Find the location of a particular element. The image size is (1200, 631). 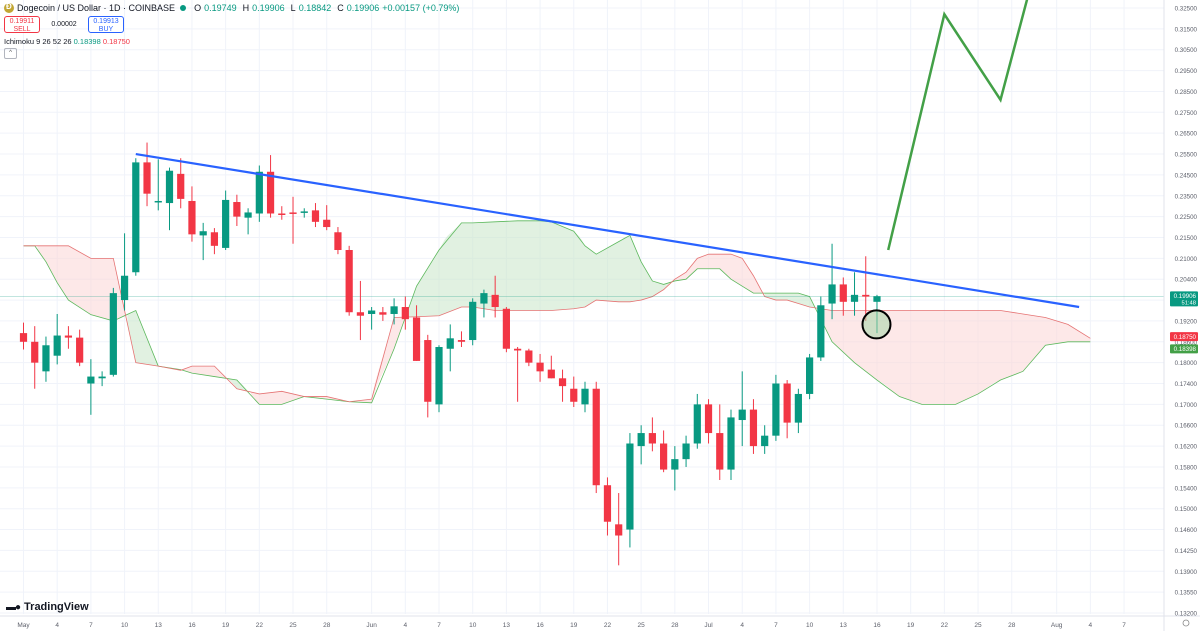

projection-path is located at coordinates (957, 125).